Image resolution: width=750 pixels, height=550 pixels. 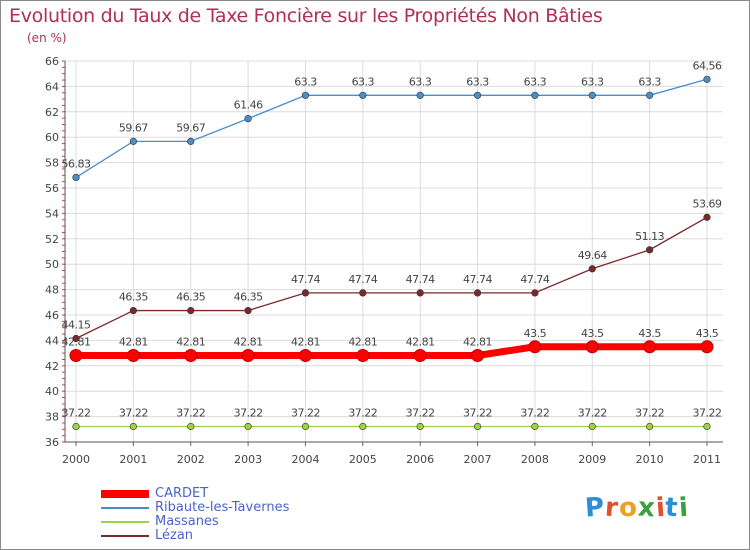 What do you see at coordinates (195, 536) in the screenshot?
I see `legend-item: Lézan` at bounding box center [195, 536].